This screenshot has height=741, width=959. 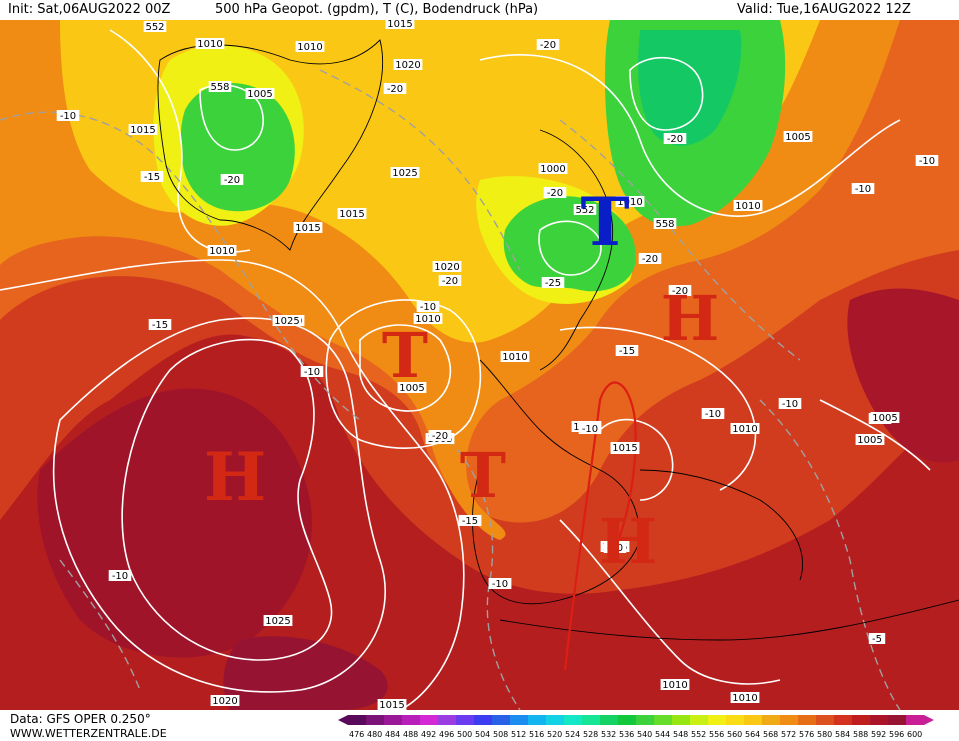 I want to click on coast-scandinavia, so click(x=576, y=250).